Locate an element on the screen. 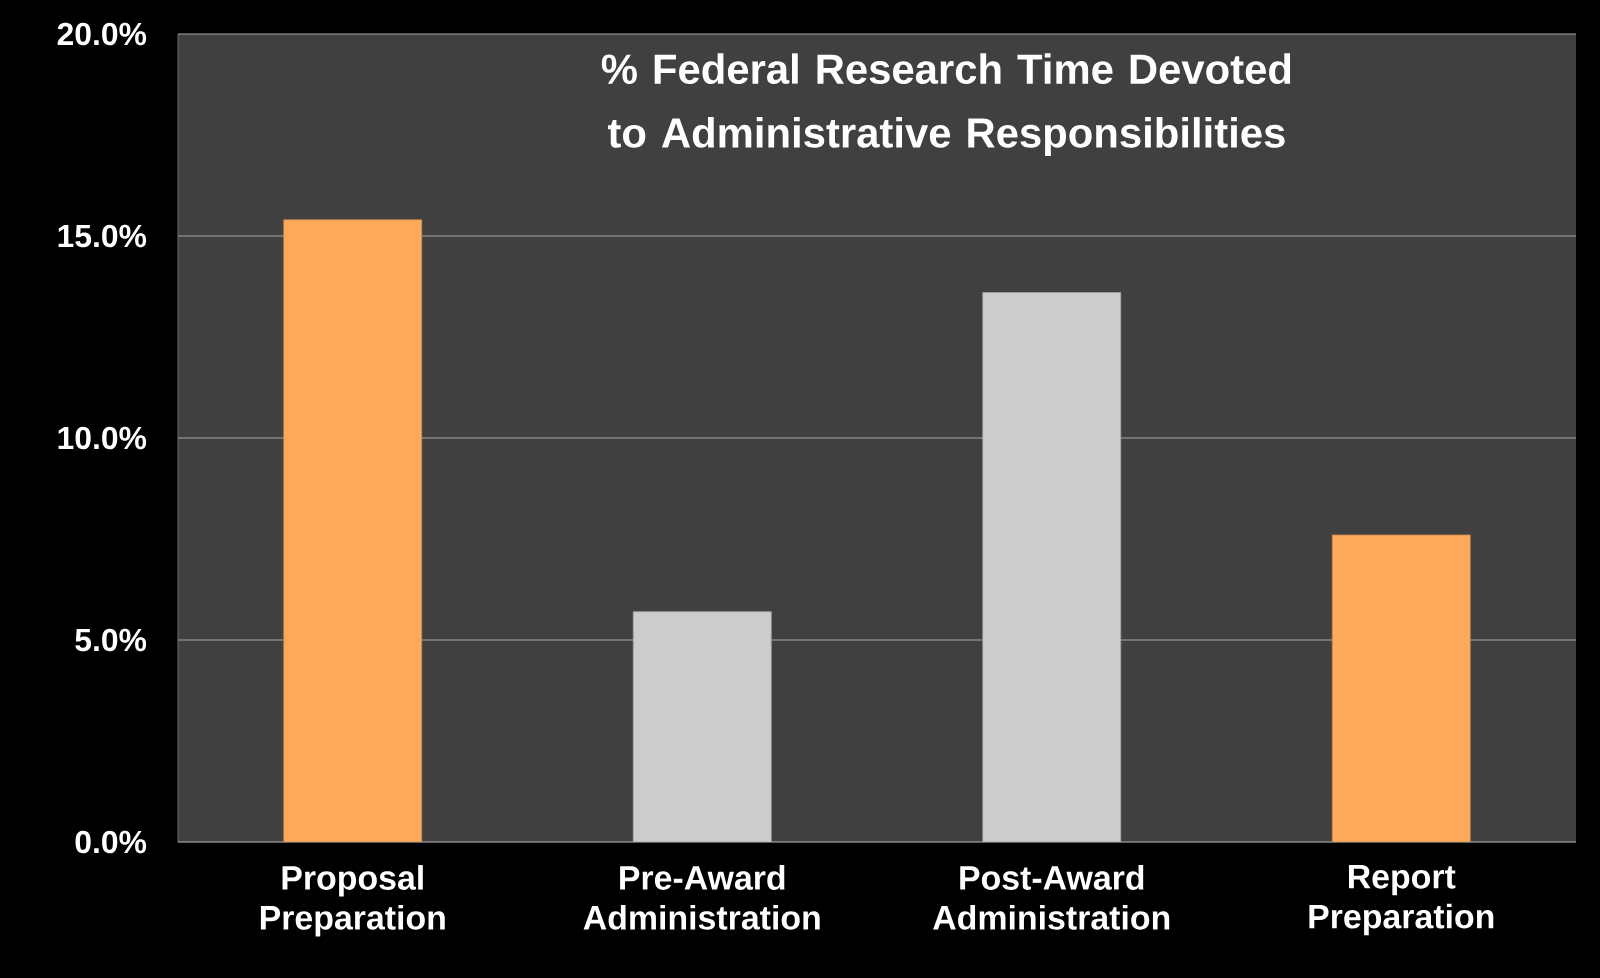  y-tick-label: 5.0% is located at coordinates (111, 640).